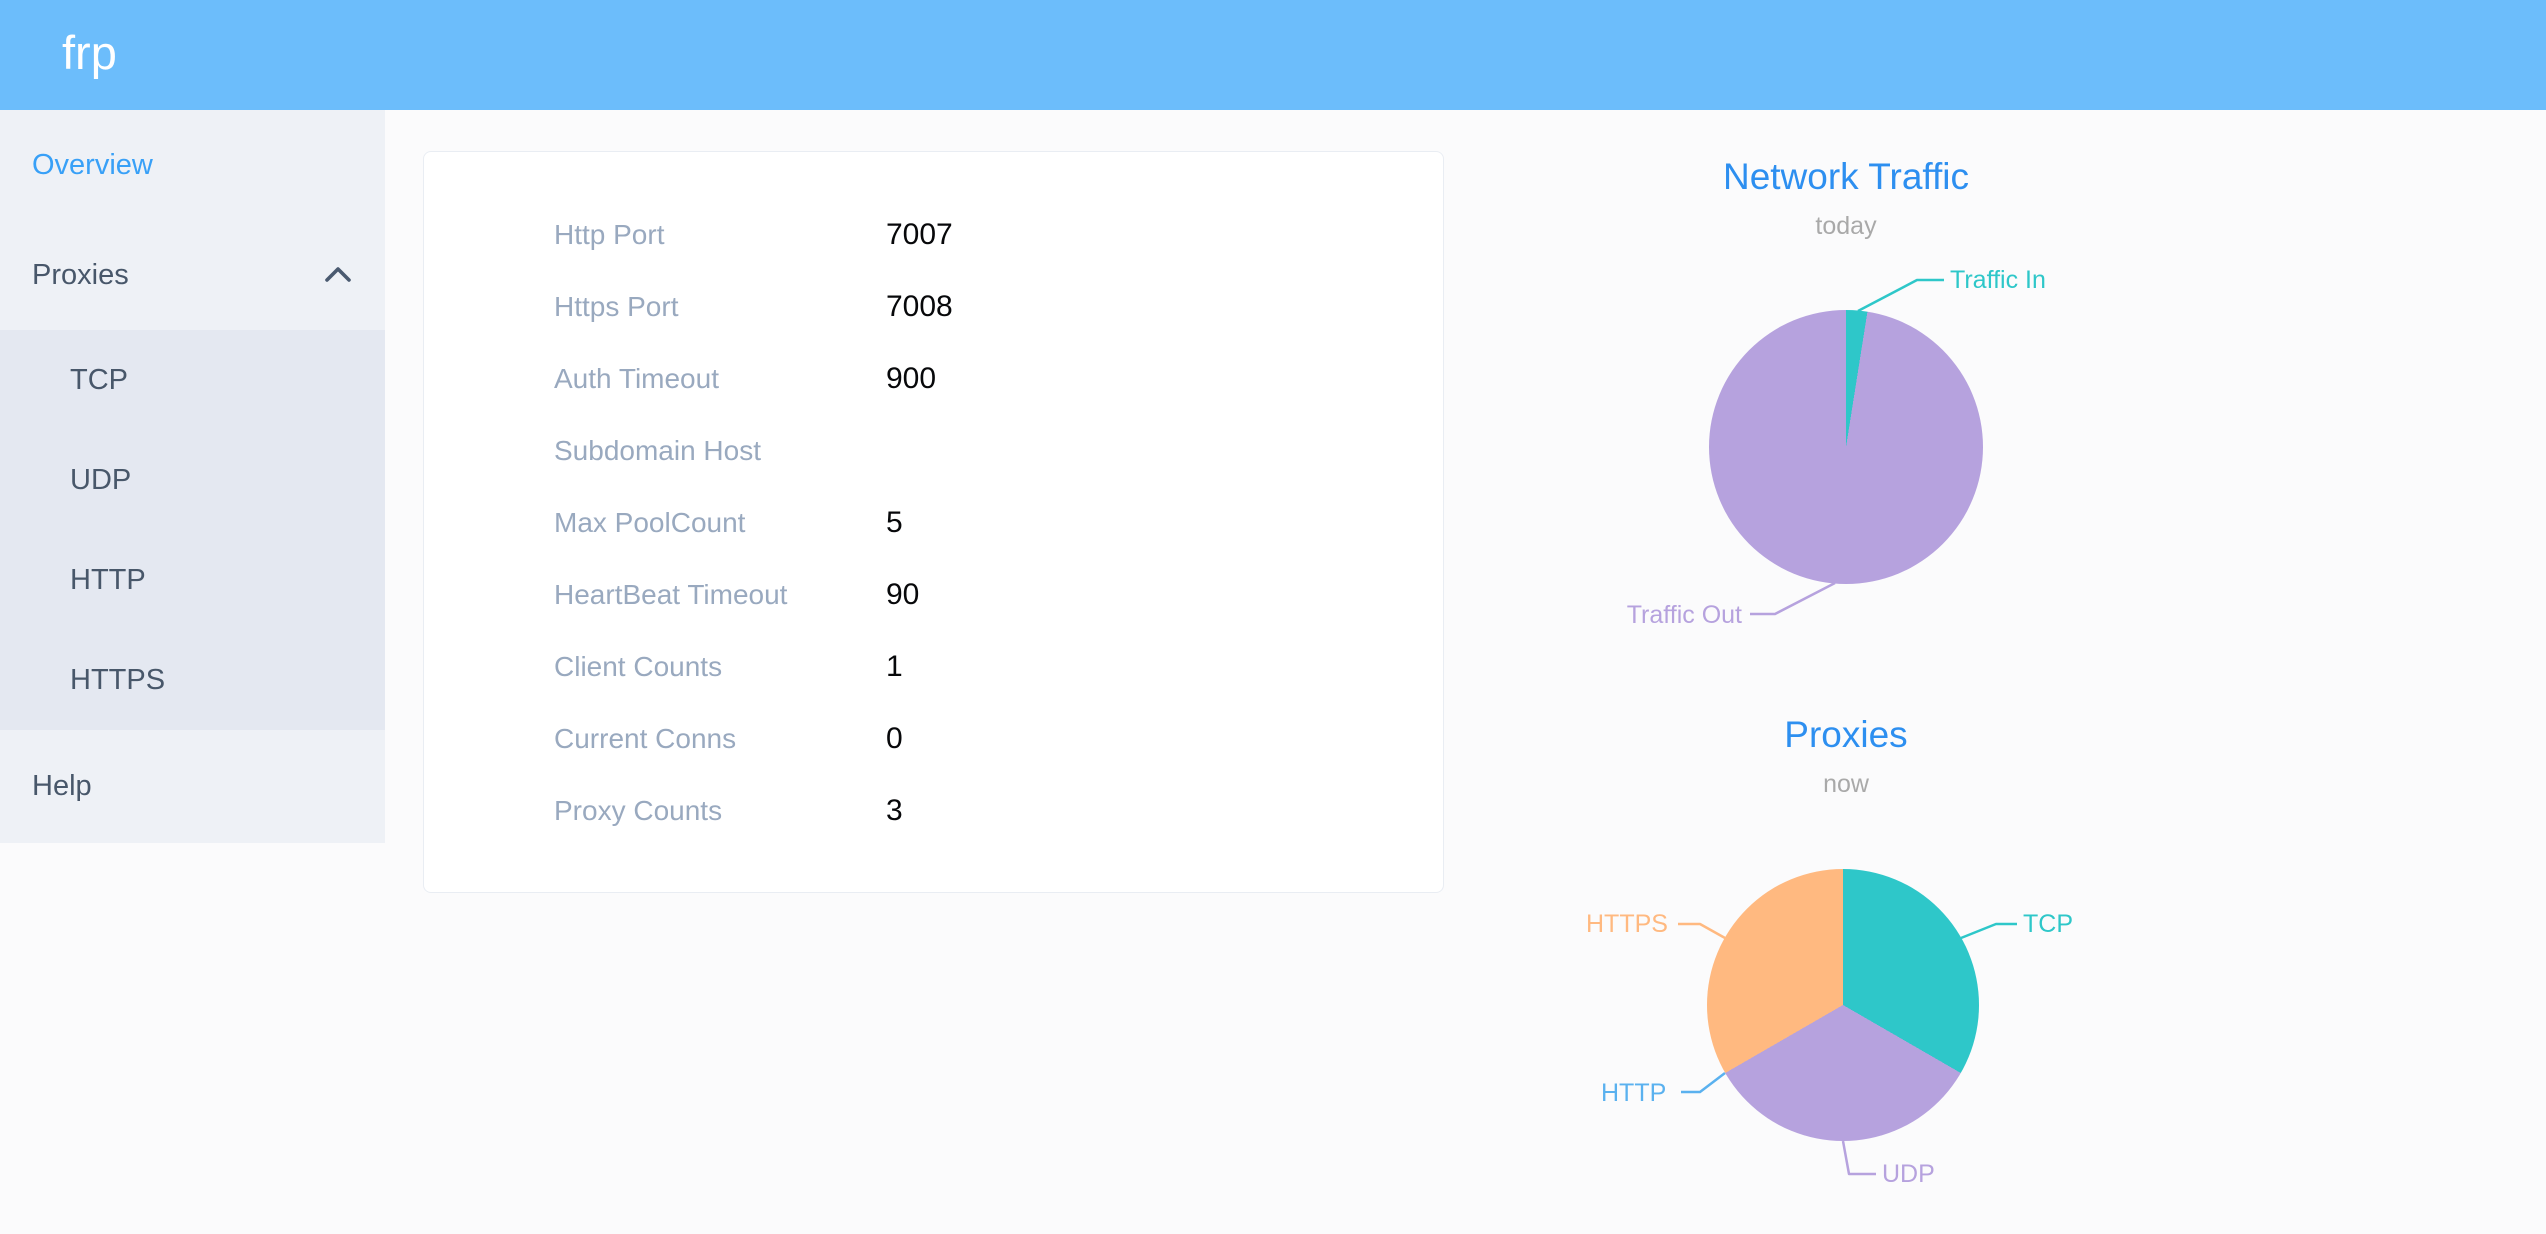 The width and height of the screenshot is (2546, 1234). Describe the element at coordinates (101, 479) in the screenshot. I see `sidebar-item-udp-label: UDP` at that location.